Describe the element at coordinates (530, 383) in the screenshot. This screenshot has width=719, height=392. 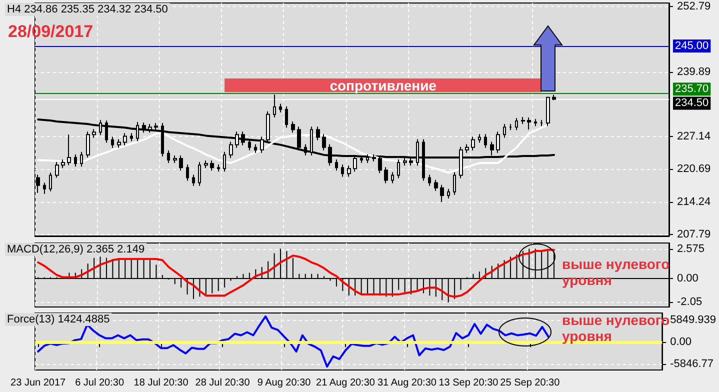
I see `x-tick-label: 25 Sep 20:30` at that location.